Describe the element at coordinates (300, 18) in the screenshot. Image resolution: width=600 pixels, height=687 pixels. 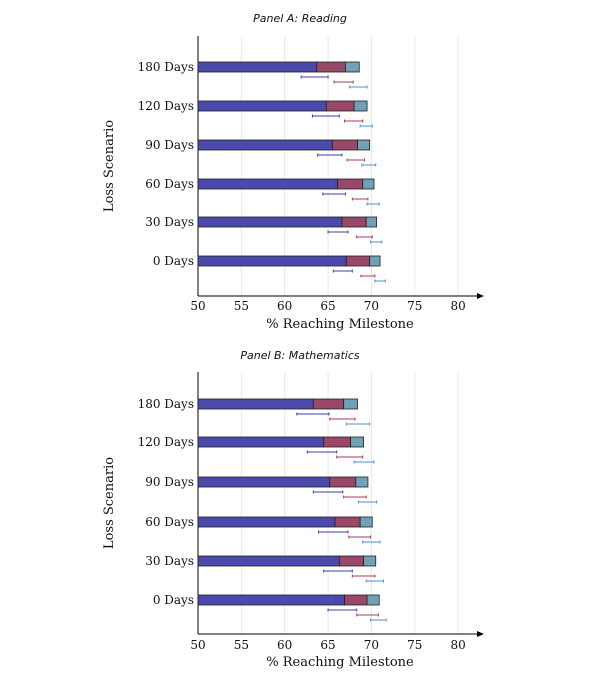
I see `panel-title: Panel A: Reading` at that location.